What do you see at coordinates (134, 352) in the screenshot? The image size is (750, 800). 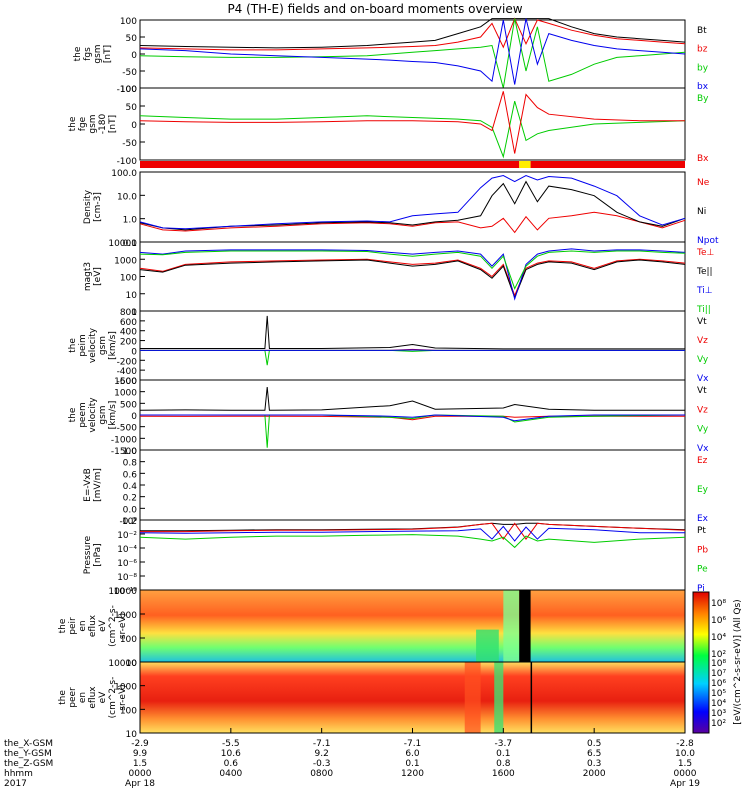 I see `peim_velocity-ytick-label-4: 0` at bounding box center [134, 352].